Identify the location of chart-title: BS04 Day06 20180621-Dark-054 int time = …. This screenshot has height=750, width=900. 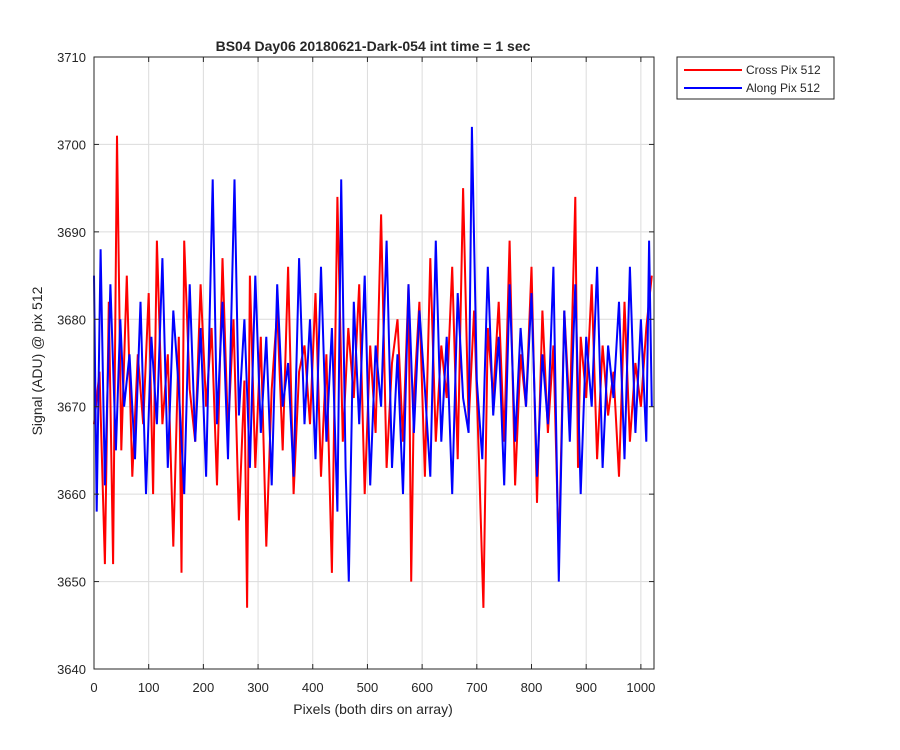
(373, 46).